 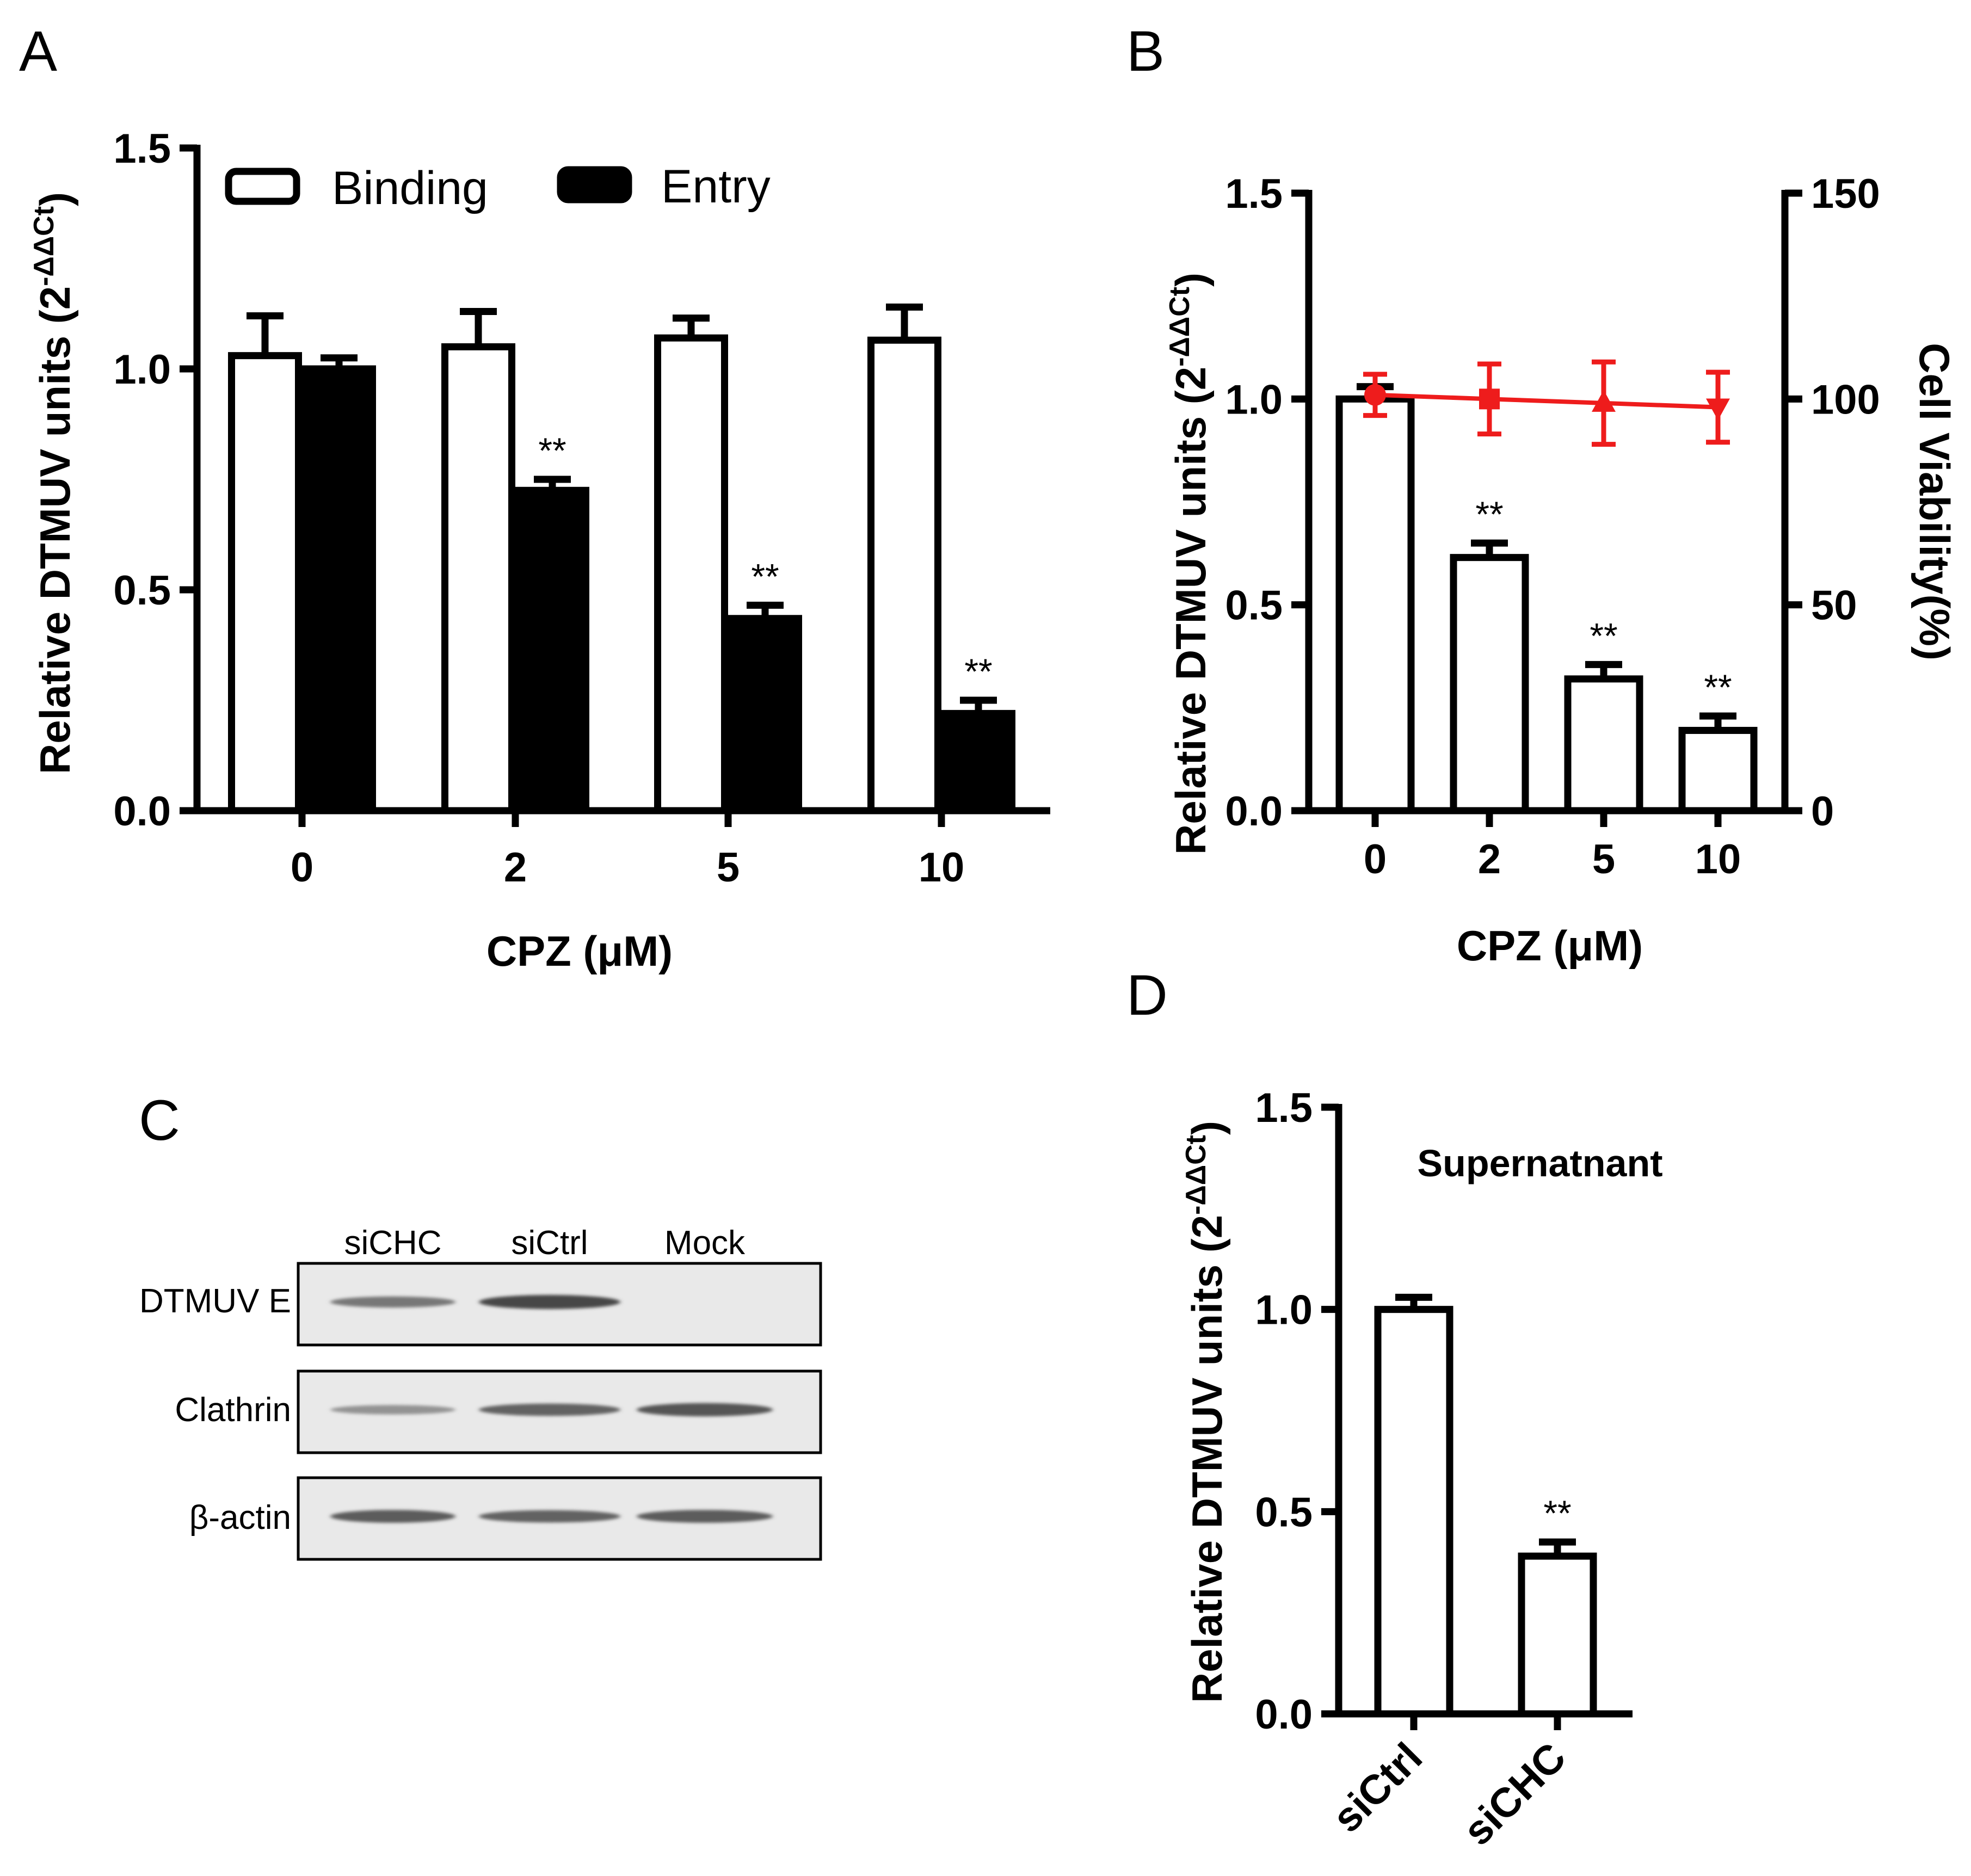 What do you see at coordinates (392, 1410) in the screenshot?
I see `blot-band-1-siCHC` at bounding box center [392, 1410].